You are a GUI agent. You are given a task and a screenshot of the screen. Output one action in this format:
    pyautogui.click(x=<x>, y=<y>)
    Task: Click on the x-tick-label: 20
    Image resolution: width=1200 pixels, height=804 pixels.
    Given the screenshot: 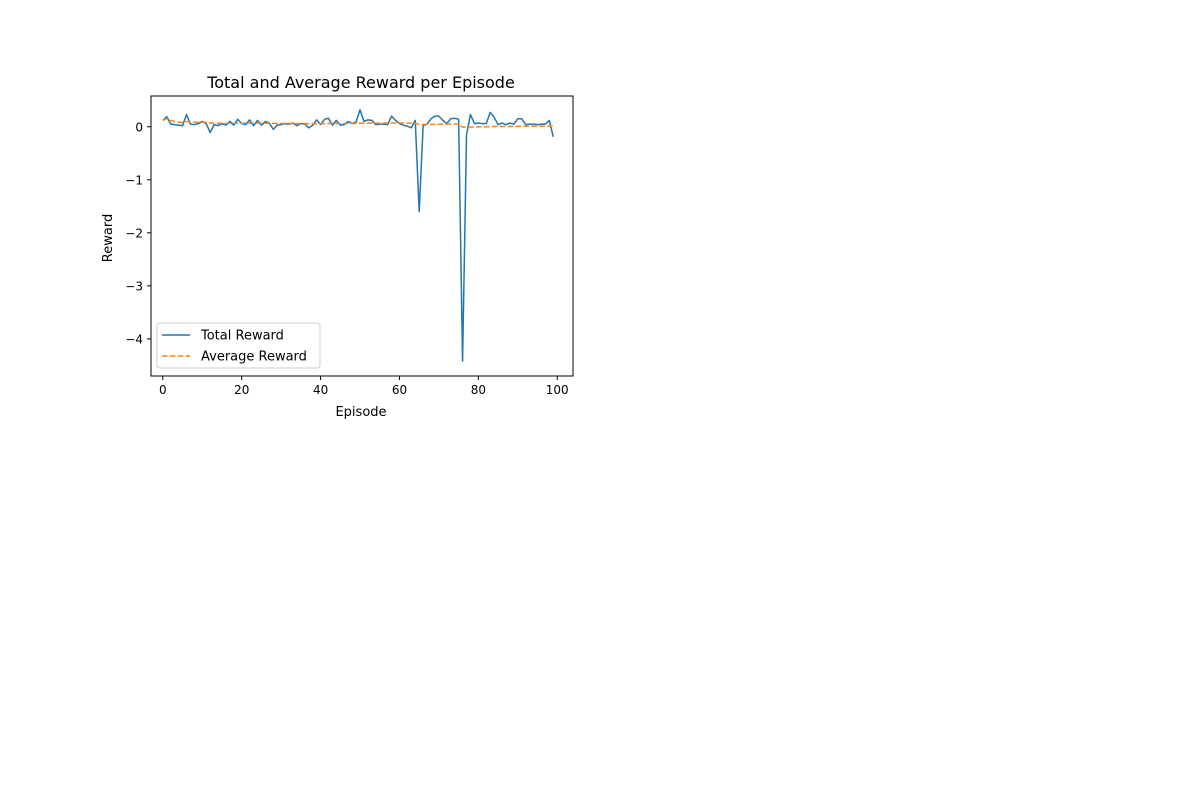 What is the action you would take?
    pyautogui.click(x=241, y=390)
    